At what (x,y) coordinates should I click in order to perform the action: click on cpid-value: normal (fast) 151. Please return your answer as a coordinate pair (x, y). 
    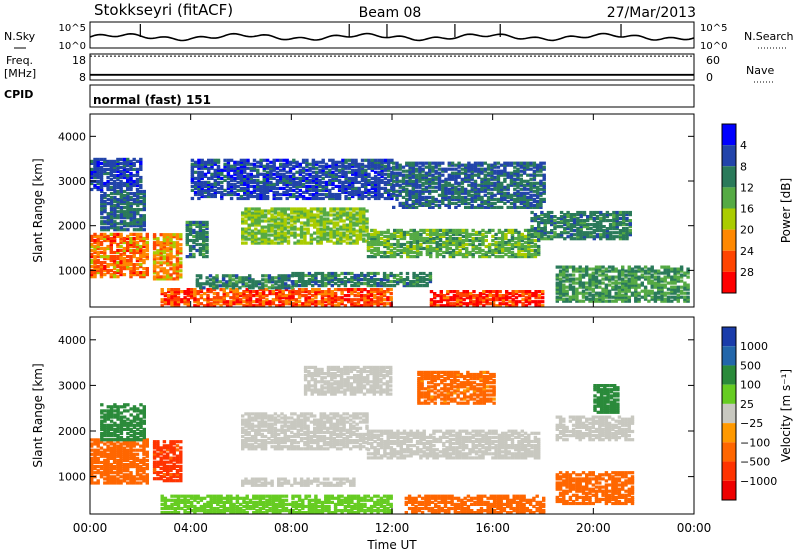
    Looking at the image, I should click on (152, 100).